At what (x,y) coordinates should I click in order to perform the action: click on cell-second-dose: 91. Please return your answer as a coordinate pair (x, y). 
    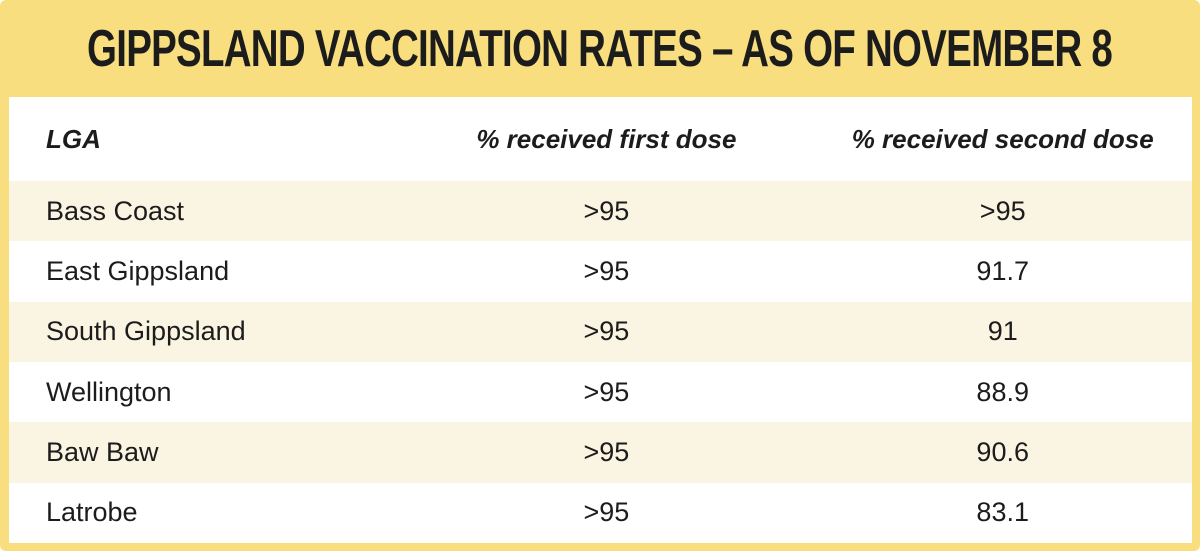
    Looking at the image, I should click on (1002, 331).